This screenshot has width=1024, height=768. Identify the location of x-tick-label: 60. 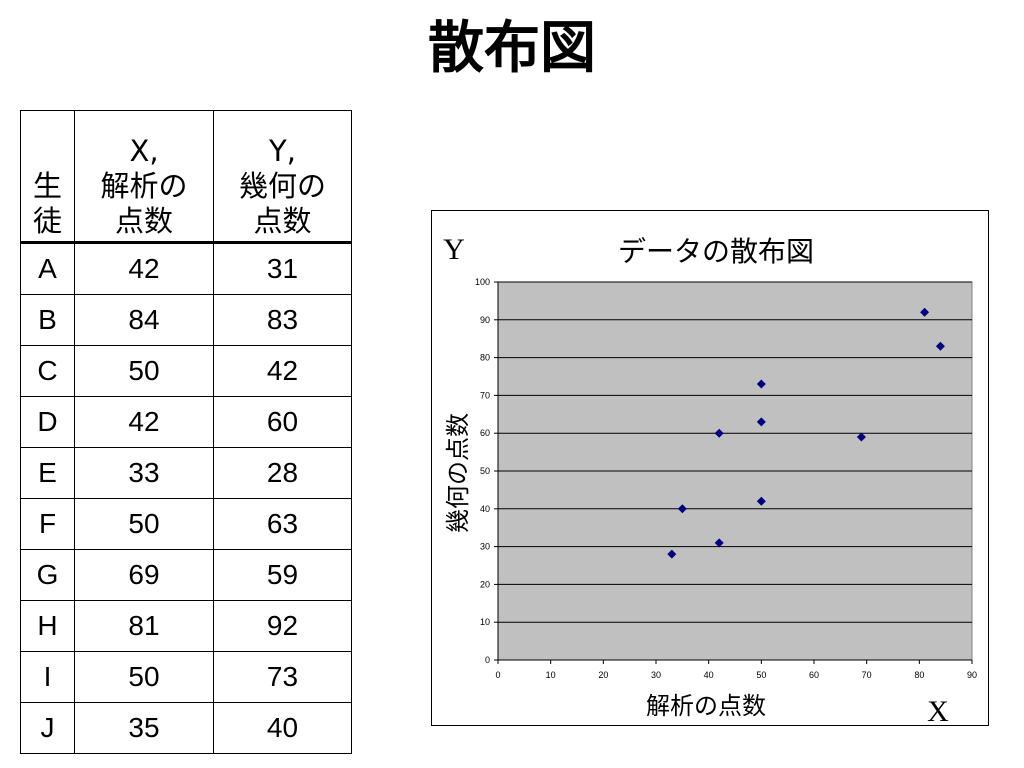
(814, 675).